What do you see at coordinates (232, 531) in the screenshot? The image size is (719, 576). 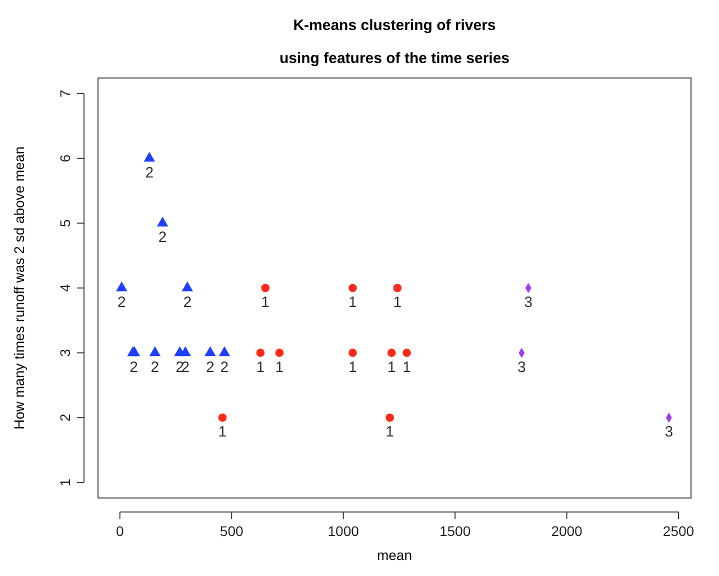 I see `x-tick-label: 500` at bounding box center [232, 531].